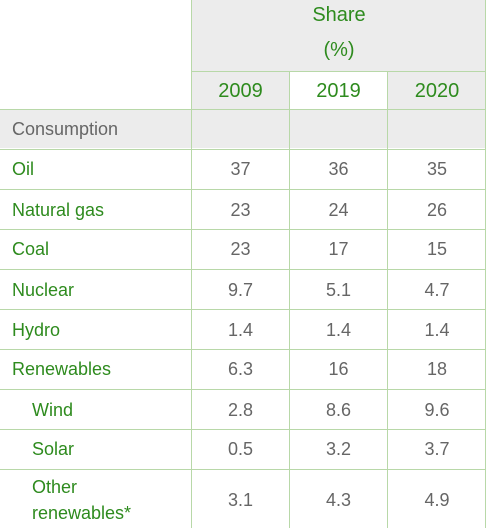 This screenshot has width=486, height=528. Describe the element at coordinates (23, 168) in the screenshot. I see `row-label-oil: Oil` at that location.